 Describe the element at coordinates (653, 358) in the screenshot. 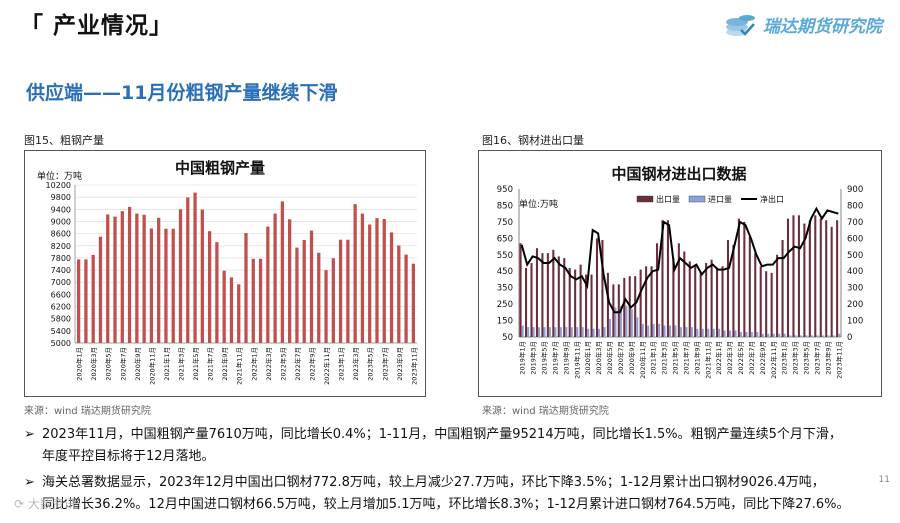

I see `x-tick-label: 2021年1月` at that location.